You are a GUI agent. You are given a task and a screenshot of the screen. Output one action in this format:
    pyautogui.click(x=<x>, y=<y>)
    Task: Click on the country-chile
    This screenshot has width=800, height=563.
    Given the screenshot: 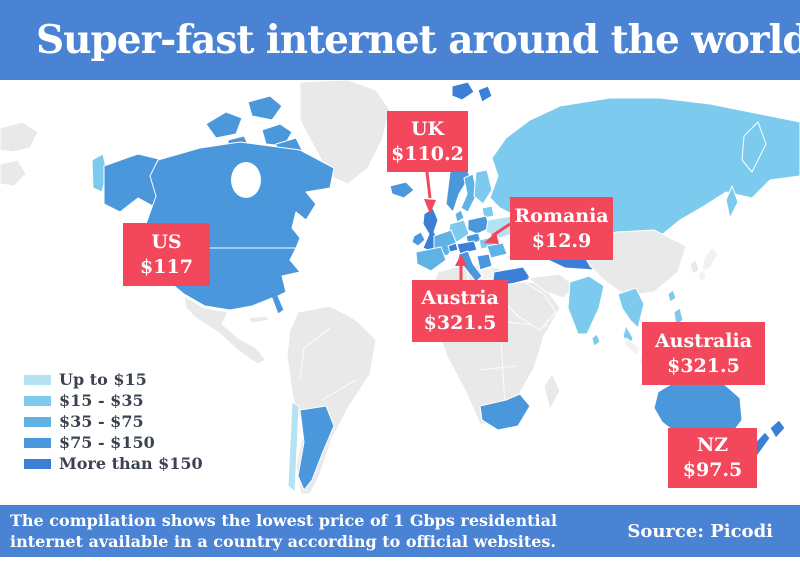 What is the action you would take?
    pyautogui.click(x=293, y=447)
    